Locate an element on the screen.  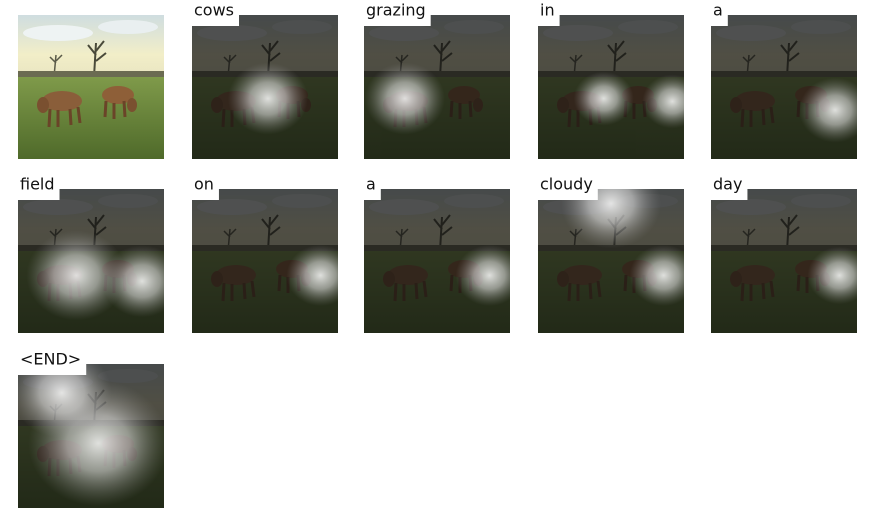
attention-tile: field is located at coordinates (90, 253).